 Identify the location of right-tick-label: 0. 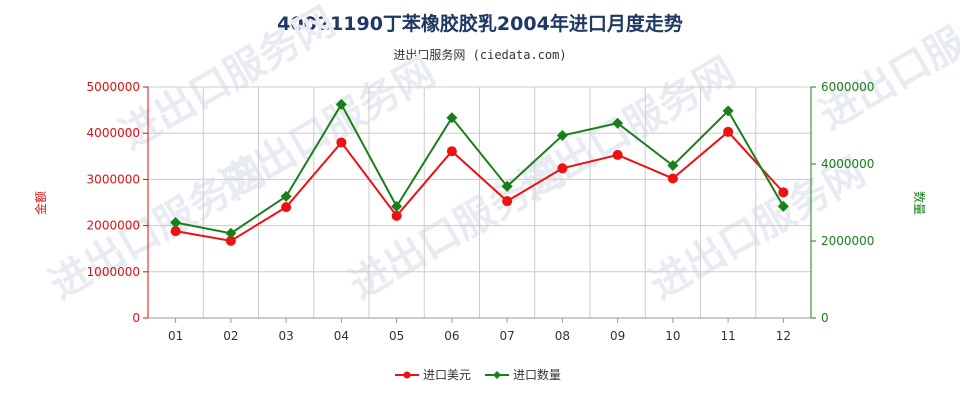
(825, 318).